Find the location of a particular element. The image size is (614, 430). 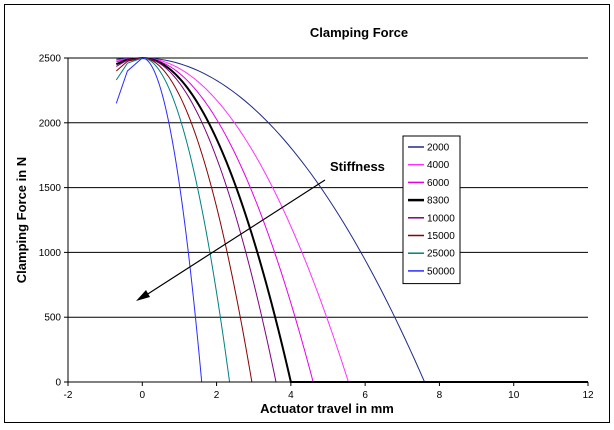

y-tick-label-3: 1500 is located at coordinates (50, 188).